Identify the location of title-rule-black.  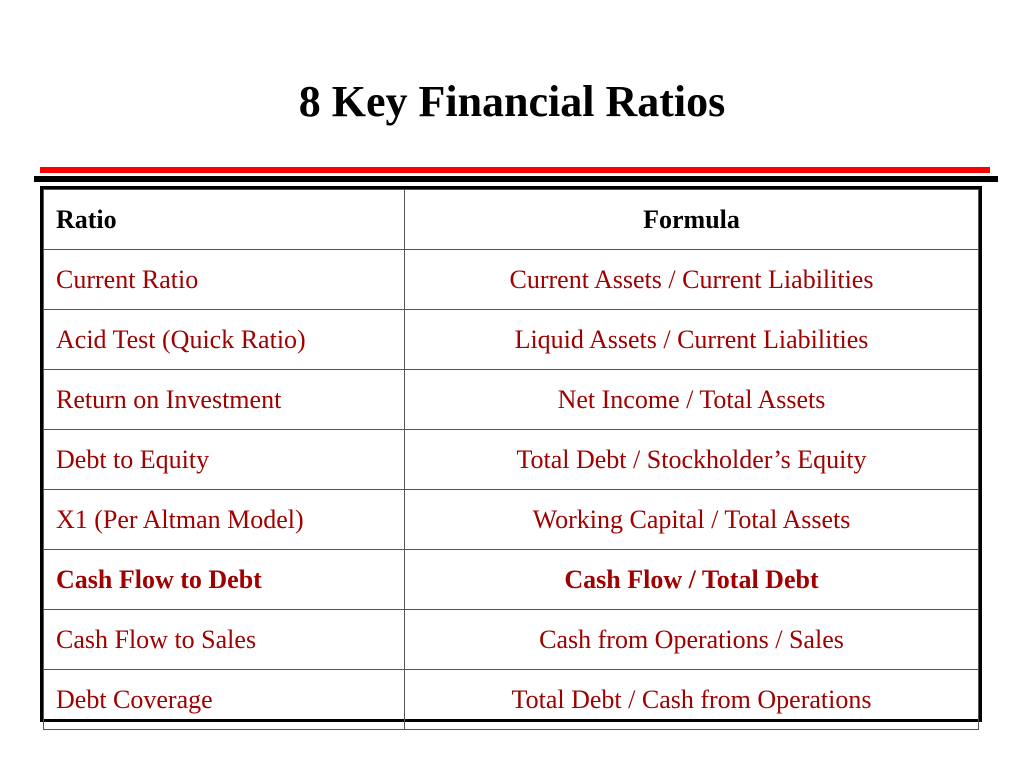
(516, 179).